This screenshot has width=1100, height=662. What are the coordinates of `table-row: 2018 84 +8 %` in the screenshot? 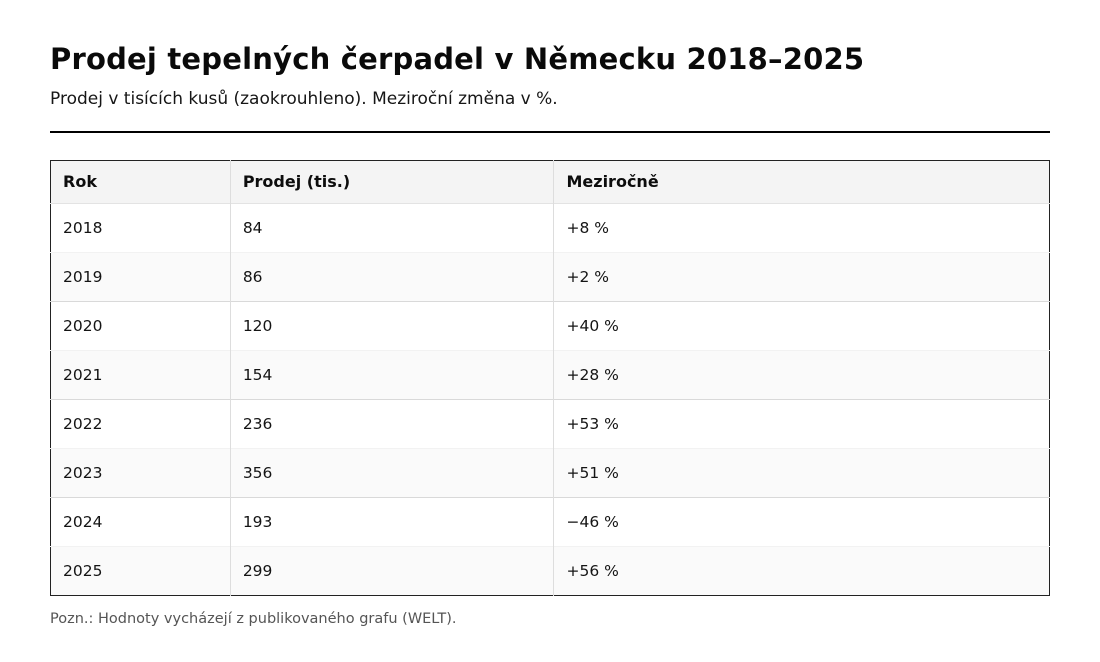 It's located at (550, 228).